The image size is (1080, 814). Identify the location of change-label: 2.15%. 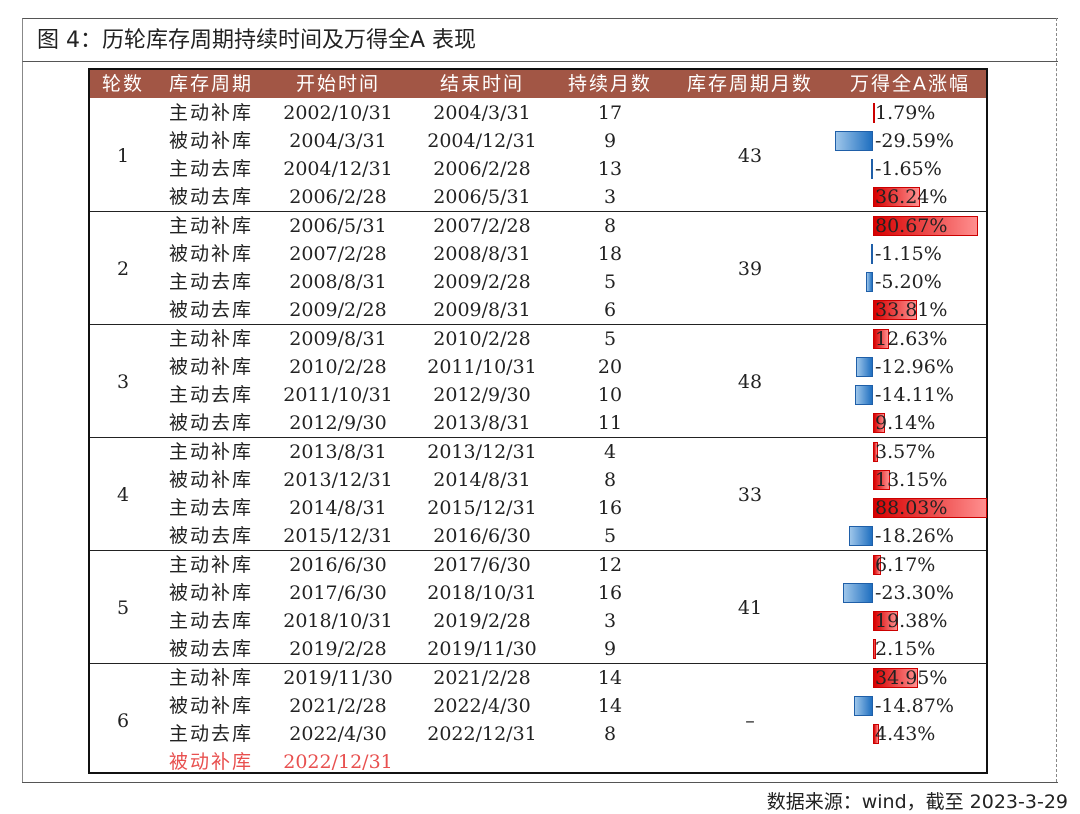
(905, 649).